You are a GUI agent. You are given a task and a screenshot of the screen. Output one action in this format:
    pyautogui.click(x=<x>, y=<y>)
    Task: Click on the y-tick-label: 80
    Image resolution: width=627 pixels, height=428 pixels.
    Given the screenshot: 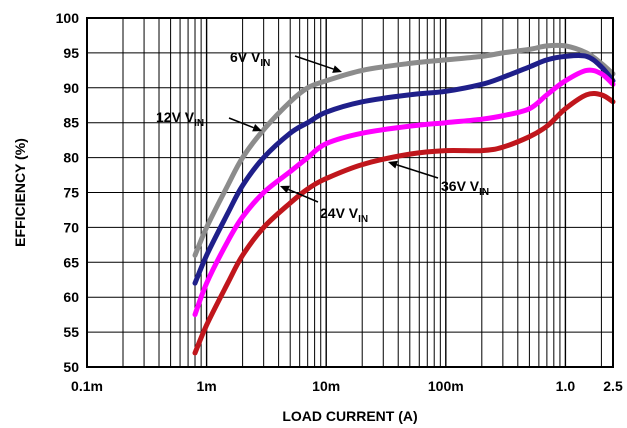 What is the action you would take?
    pyautogui.click(x=71, y=158)
    